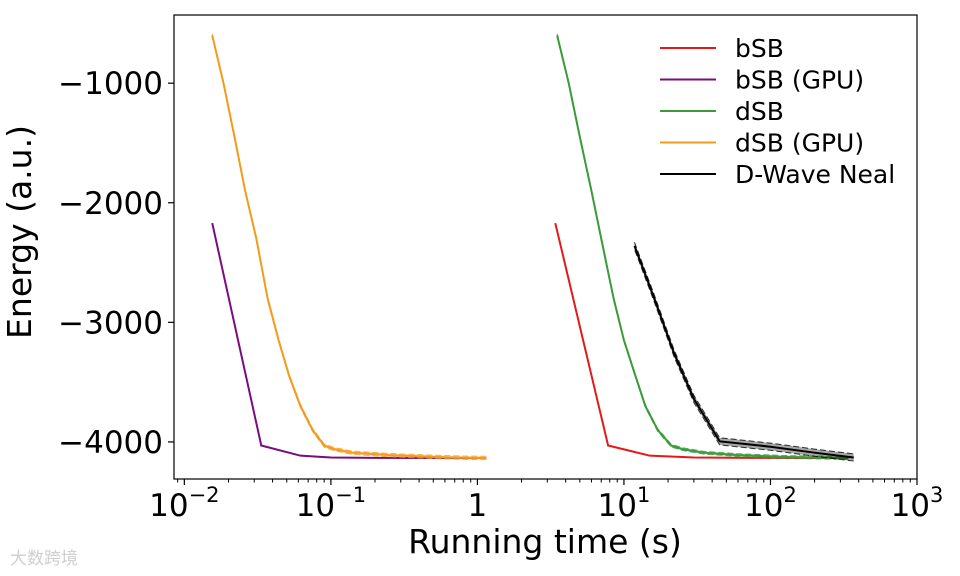 This screenshot has height=576, width=960. I want to click on y-axis: −1000 −2000 −3000 −4000, so click(116, 263).